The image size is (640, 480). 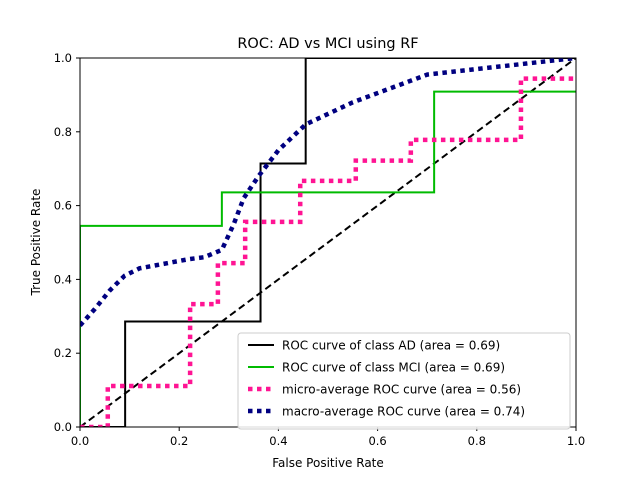 I want to click on legend-label: ROC curve of class MCI (area = 0.69), so click(x=393, y=368).